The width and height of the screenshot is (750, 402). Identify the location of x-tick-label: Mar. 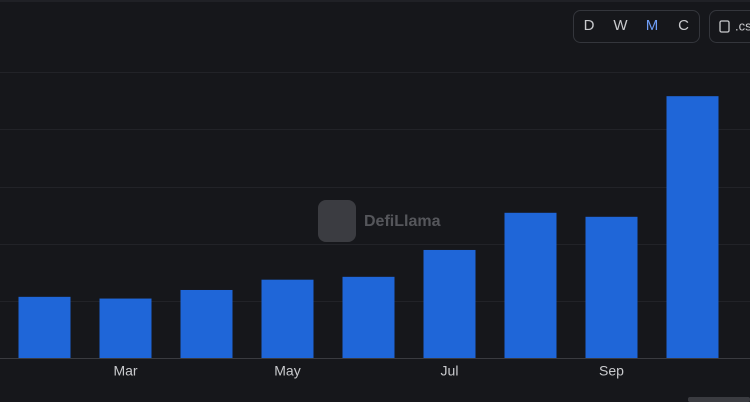
(125, 371).